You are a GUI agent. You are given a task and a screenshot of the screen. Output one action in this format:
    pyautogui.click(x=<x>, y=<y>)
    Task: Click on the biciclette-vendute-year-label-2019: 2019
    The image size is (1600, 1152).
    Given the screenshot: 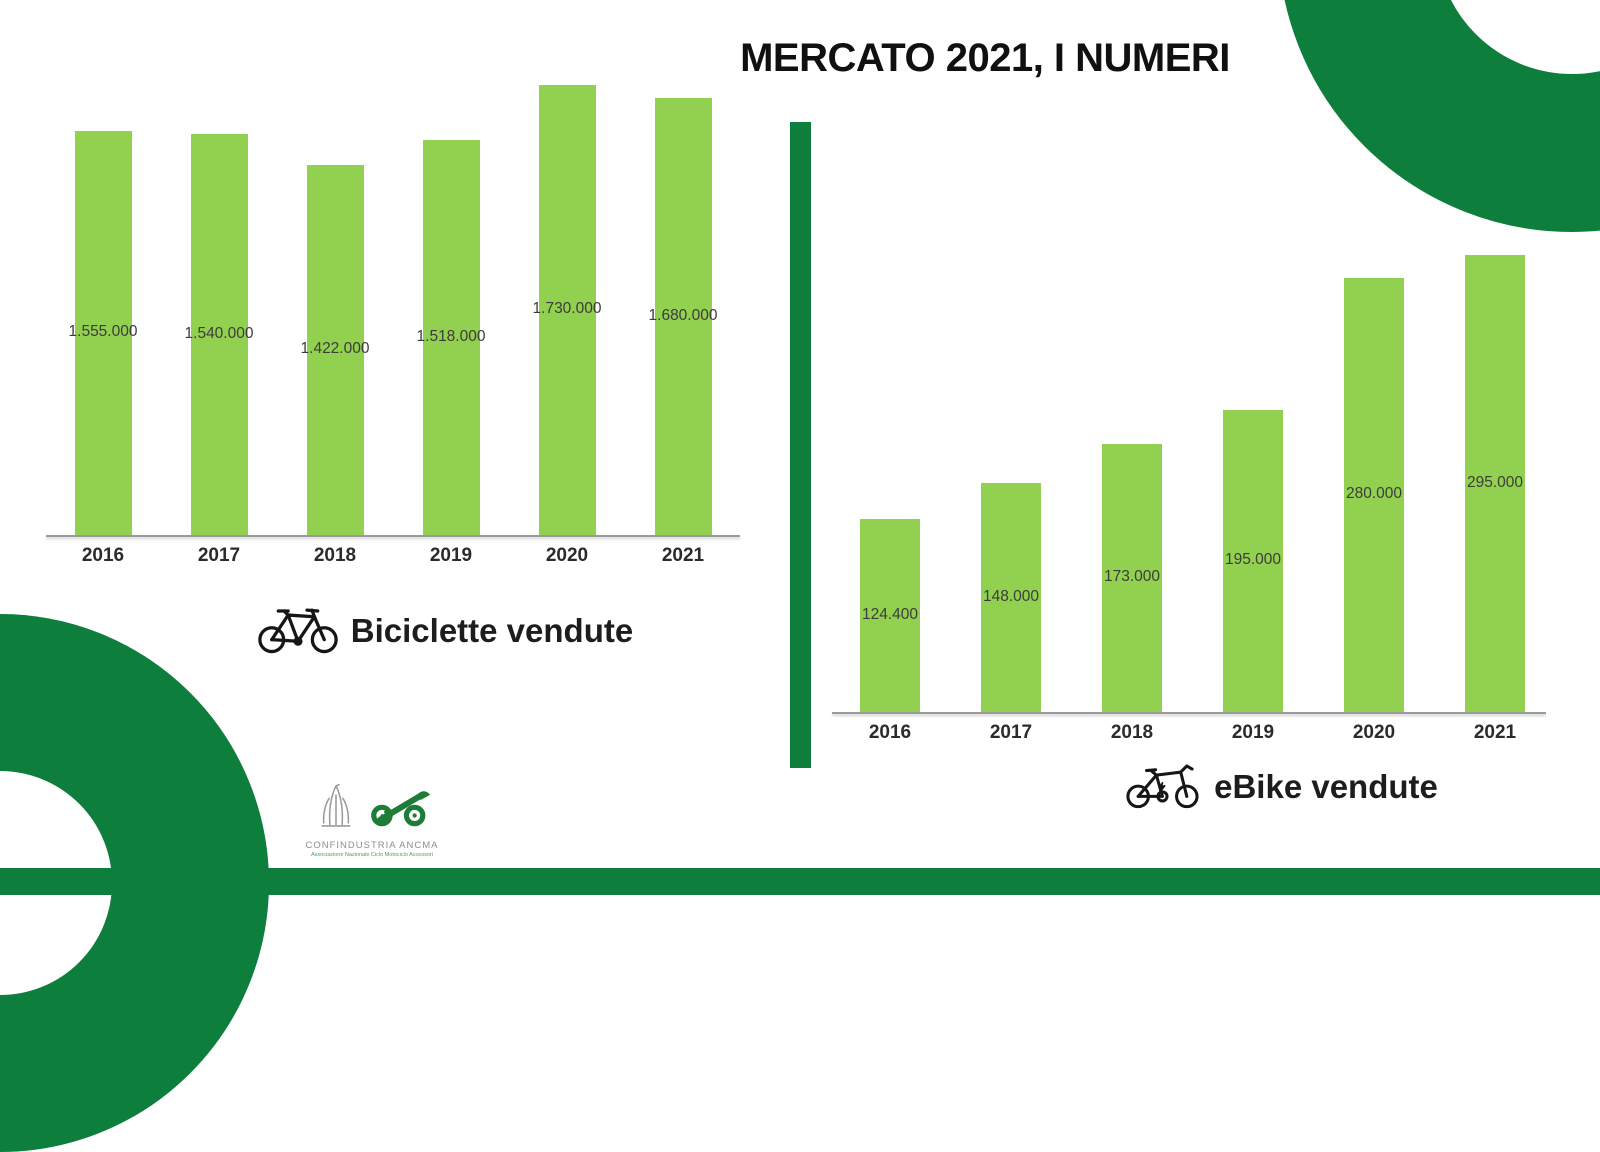 What is the action you would take?
    pyautogui.click(x=451, y=555)
    